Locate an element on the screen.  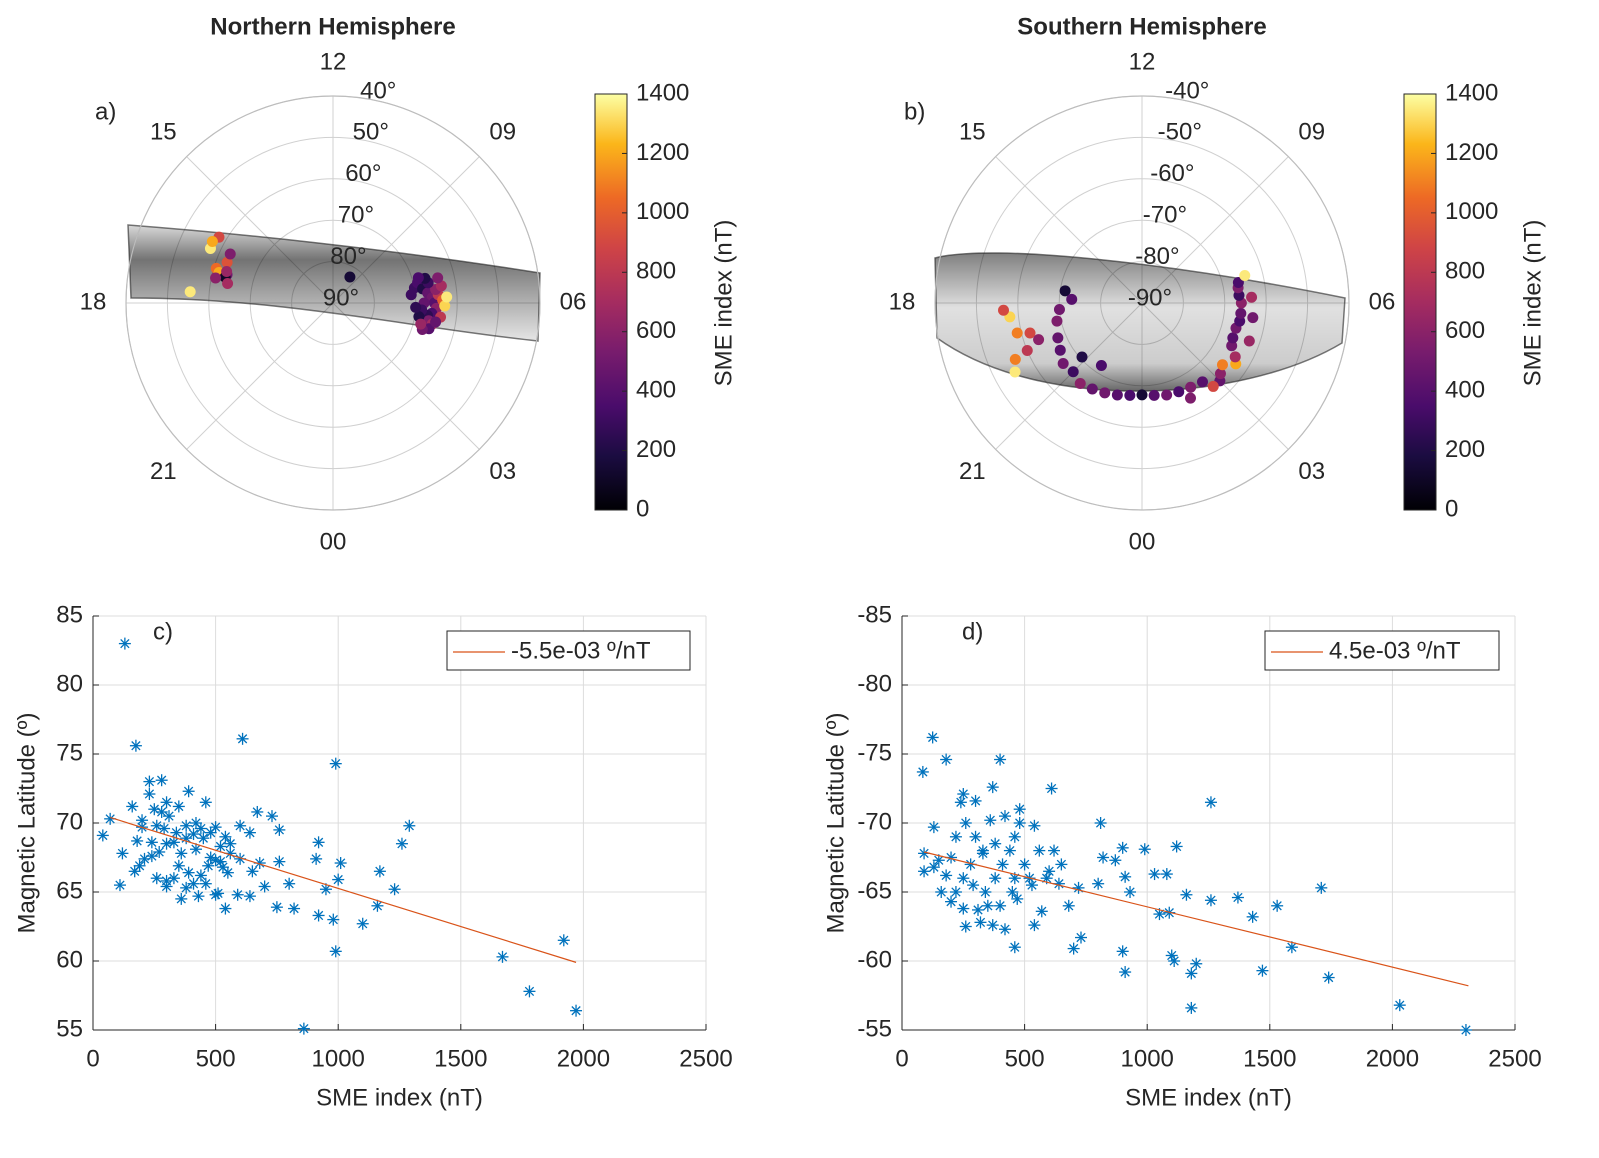
y-tick-label: 80 is located at coordinates (69, 683).